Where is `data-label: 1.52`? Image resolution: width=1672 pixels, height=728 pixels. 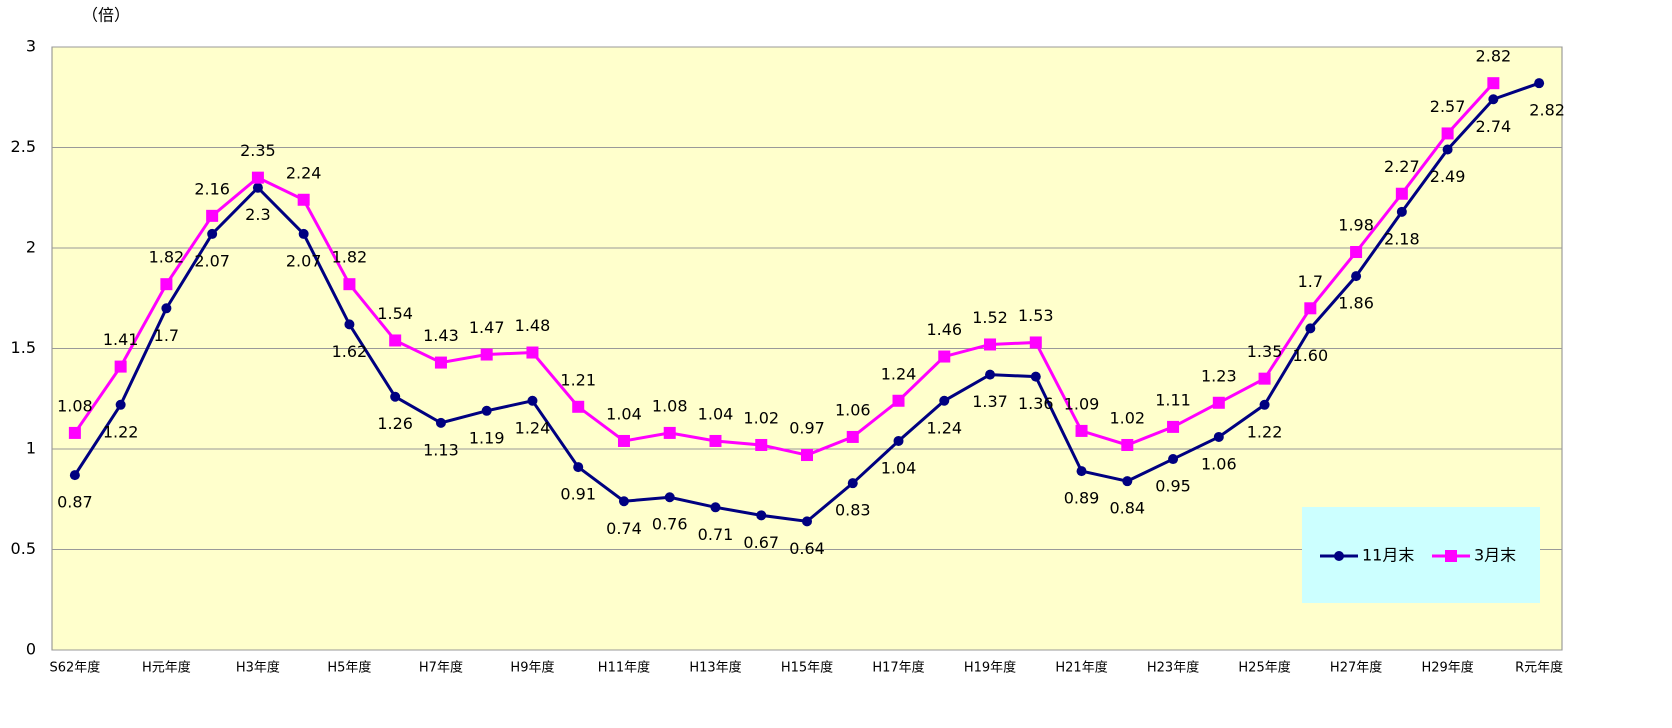
data-label: 1.52 is located at coordinates (990, 317).